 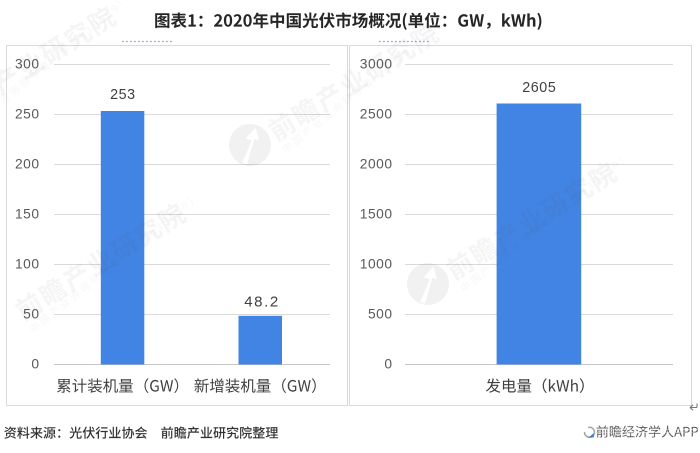 What do you see at coordinates (123, 95) in the screenshot?
I see `svg-text: 253` at bounding box center [123, 95].